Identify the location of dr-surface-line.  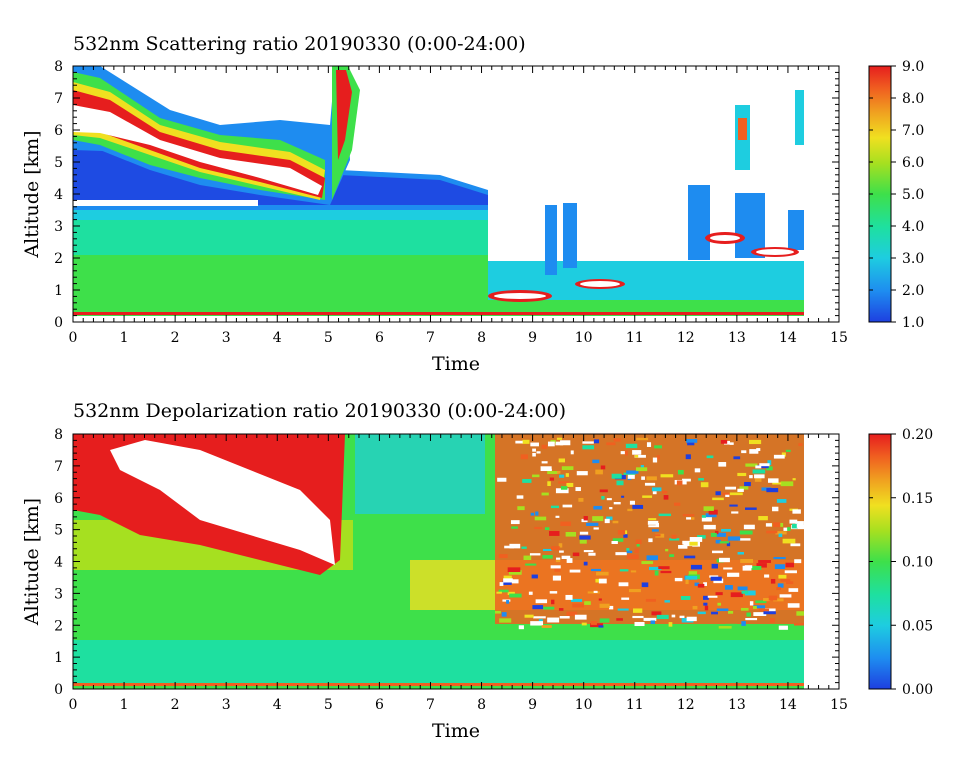
(438, 684).